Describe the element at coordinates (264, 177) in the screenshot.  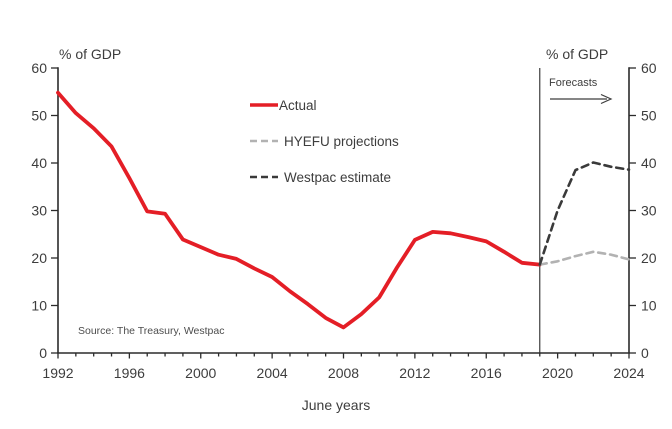
I see `westpac-line-sample` at that location.